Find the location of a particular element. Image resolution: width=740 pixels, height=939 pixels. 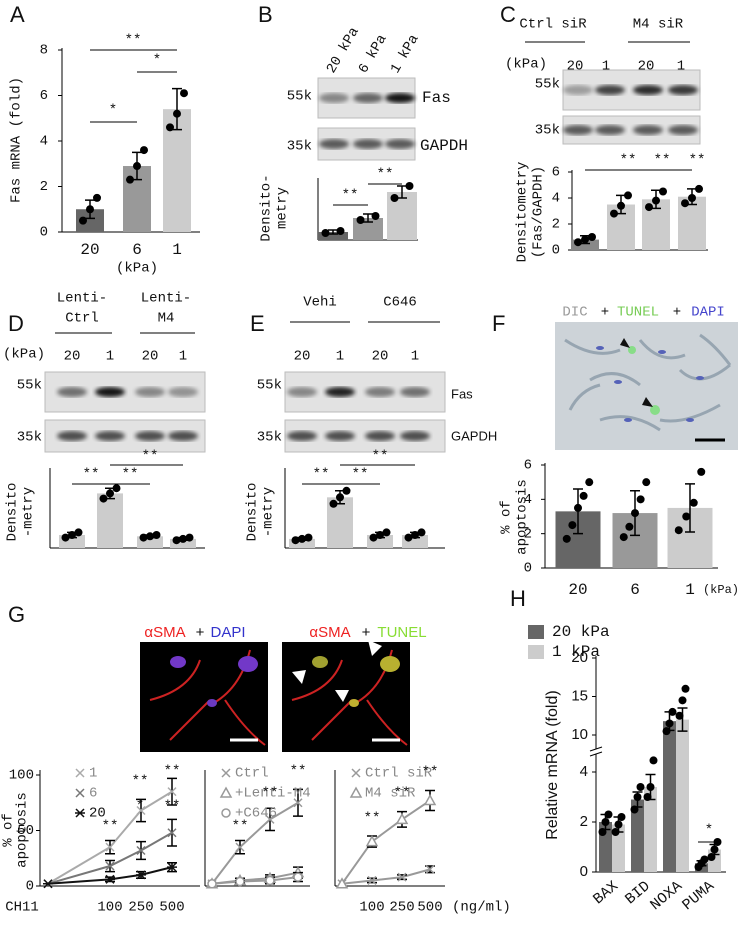

lane-label: 6 kPa is located at coordinates (373, 54).